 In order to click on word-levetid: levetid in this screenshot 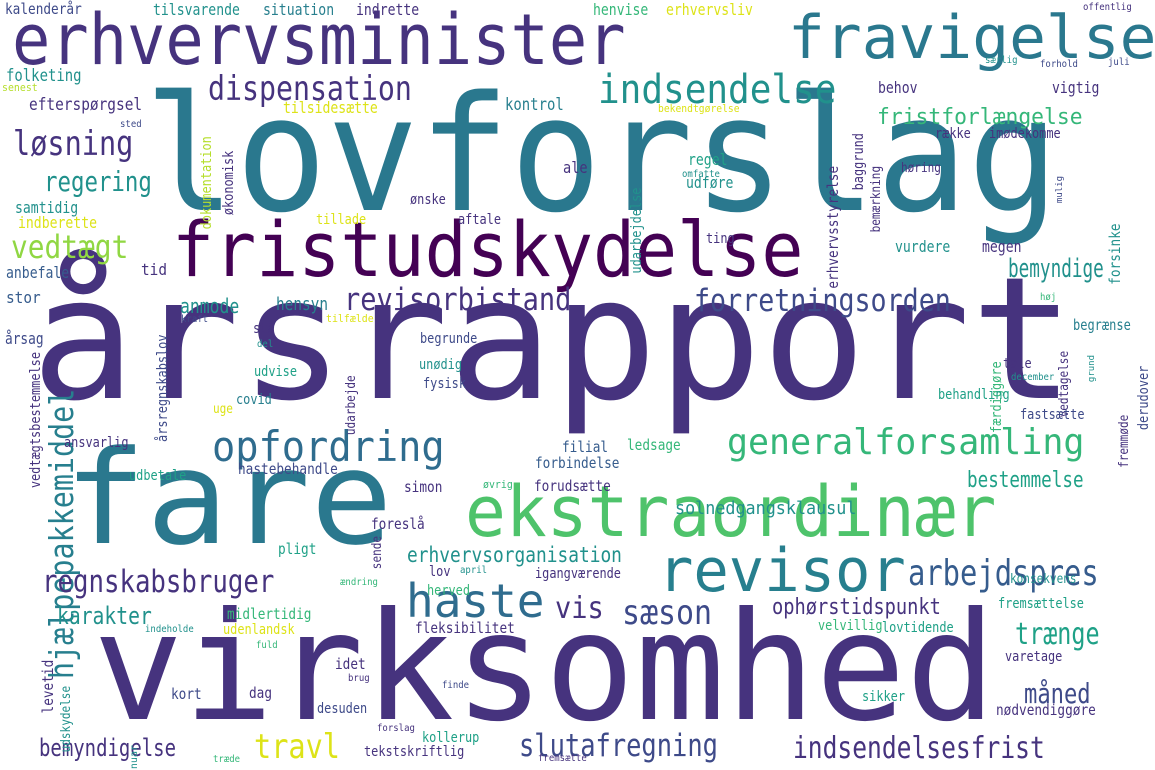, I will do `click(48, 686)`.